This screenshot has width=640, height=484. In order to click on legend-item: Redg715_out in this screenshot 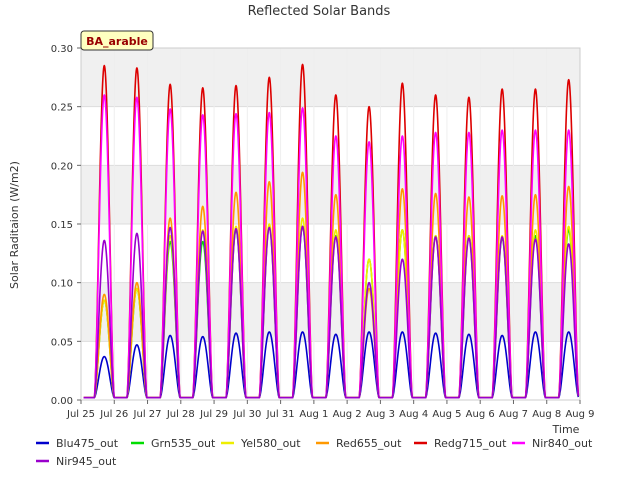, I will do `click(460, 443)`.